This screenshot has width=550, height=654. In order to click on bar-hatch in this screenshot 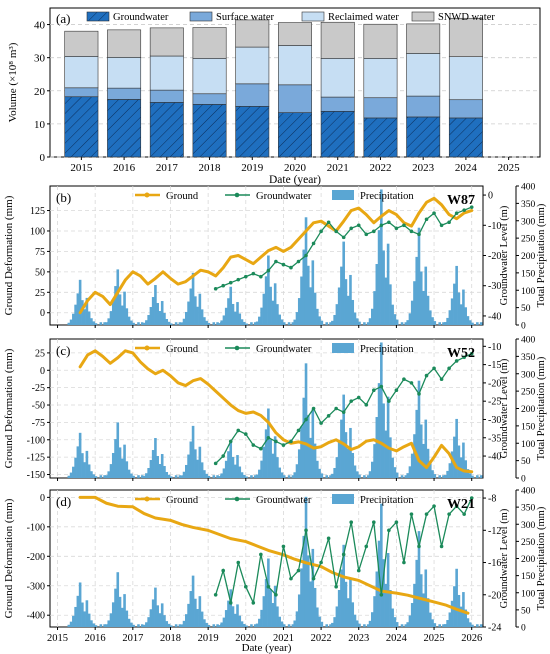, I will do `click(209, 130)`.